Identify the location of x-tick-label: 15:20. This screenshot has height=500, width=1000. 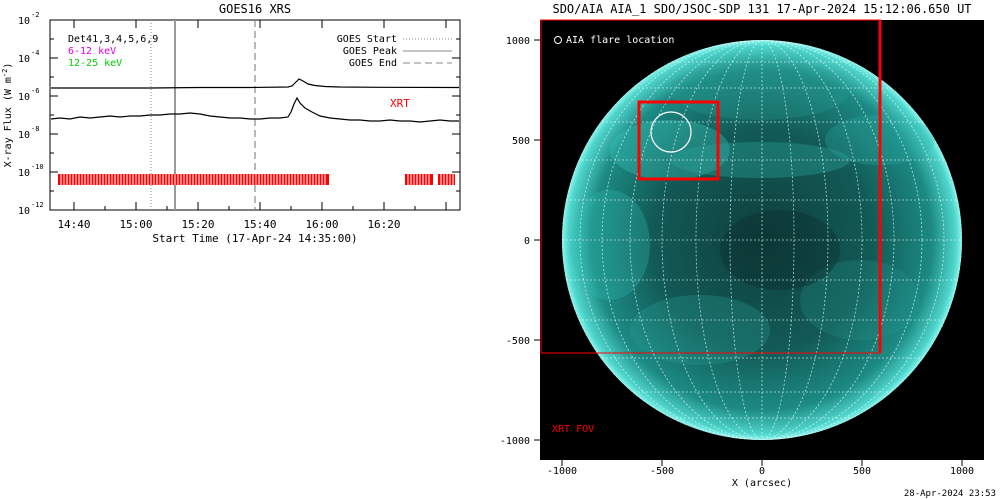
(197, 224).